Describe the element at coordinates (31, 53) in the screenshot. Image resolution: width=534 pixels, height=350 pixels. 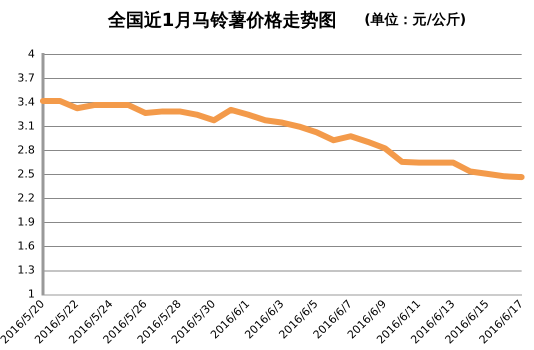
I see `y-tick-label: 4` at that location.